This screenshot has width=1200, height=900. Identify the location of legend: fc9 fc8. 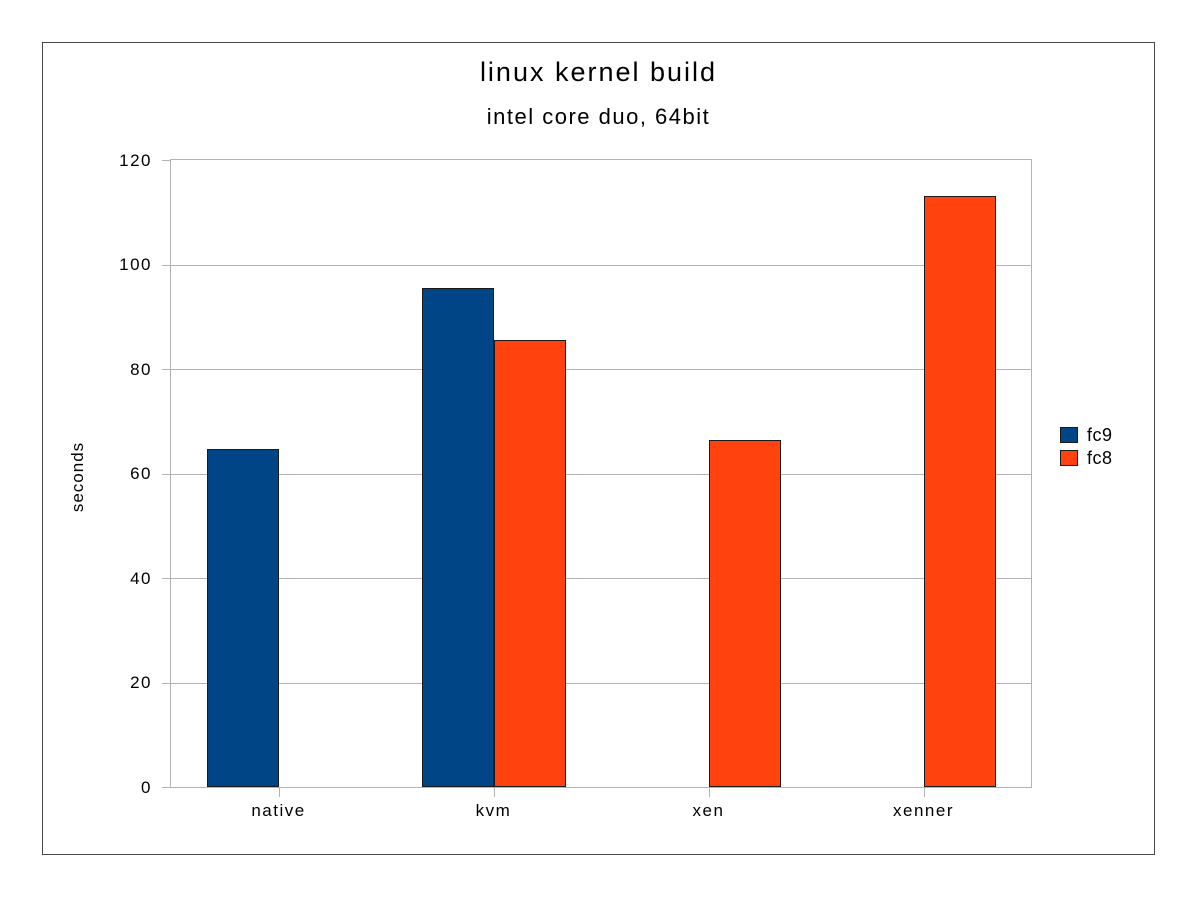
(1086, 448).